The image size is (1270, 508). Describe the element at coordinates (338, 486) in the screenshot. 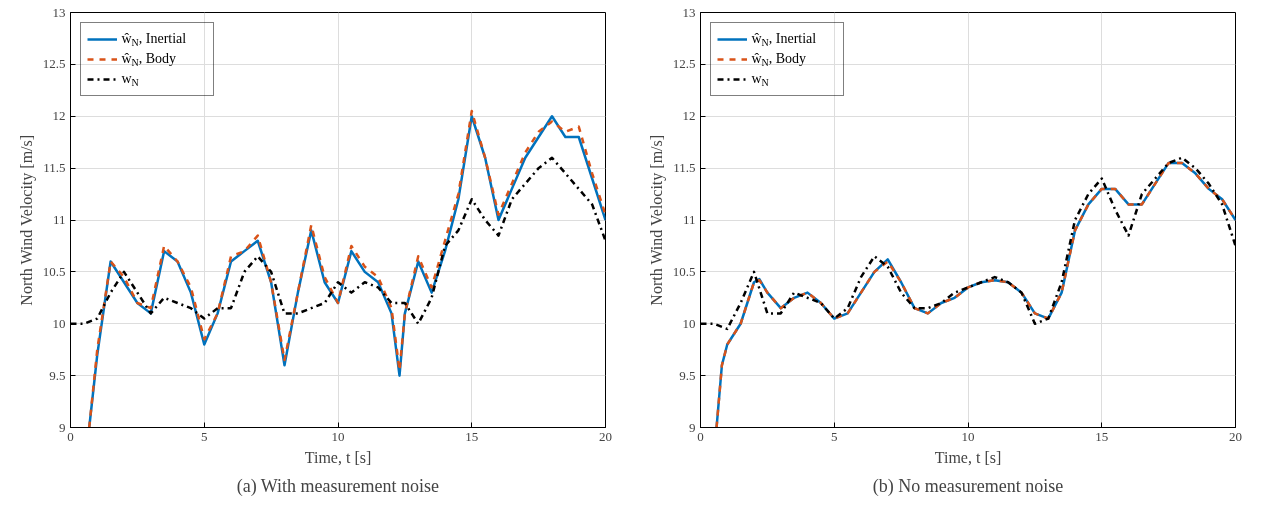

I see `text: (a) With measurement noise` at that location.